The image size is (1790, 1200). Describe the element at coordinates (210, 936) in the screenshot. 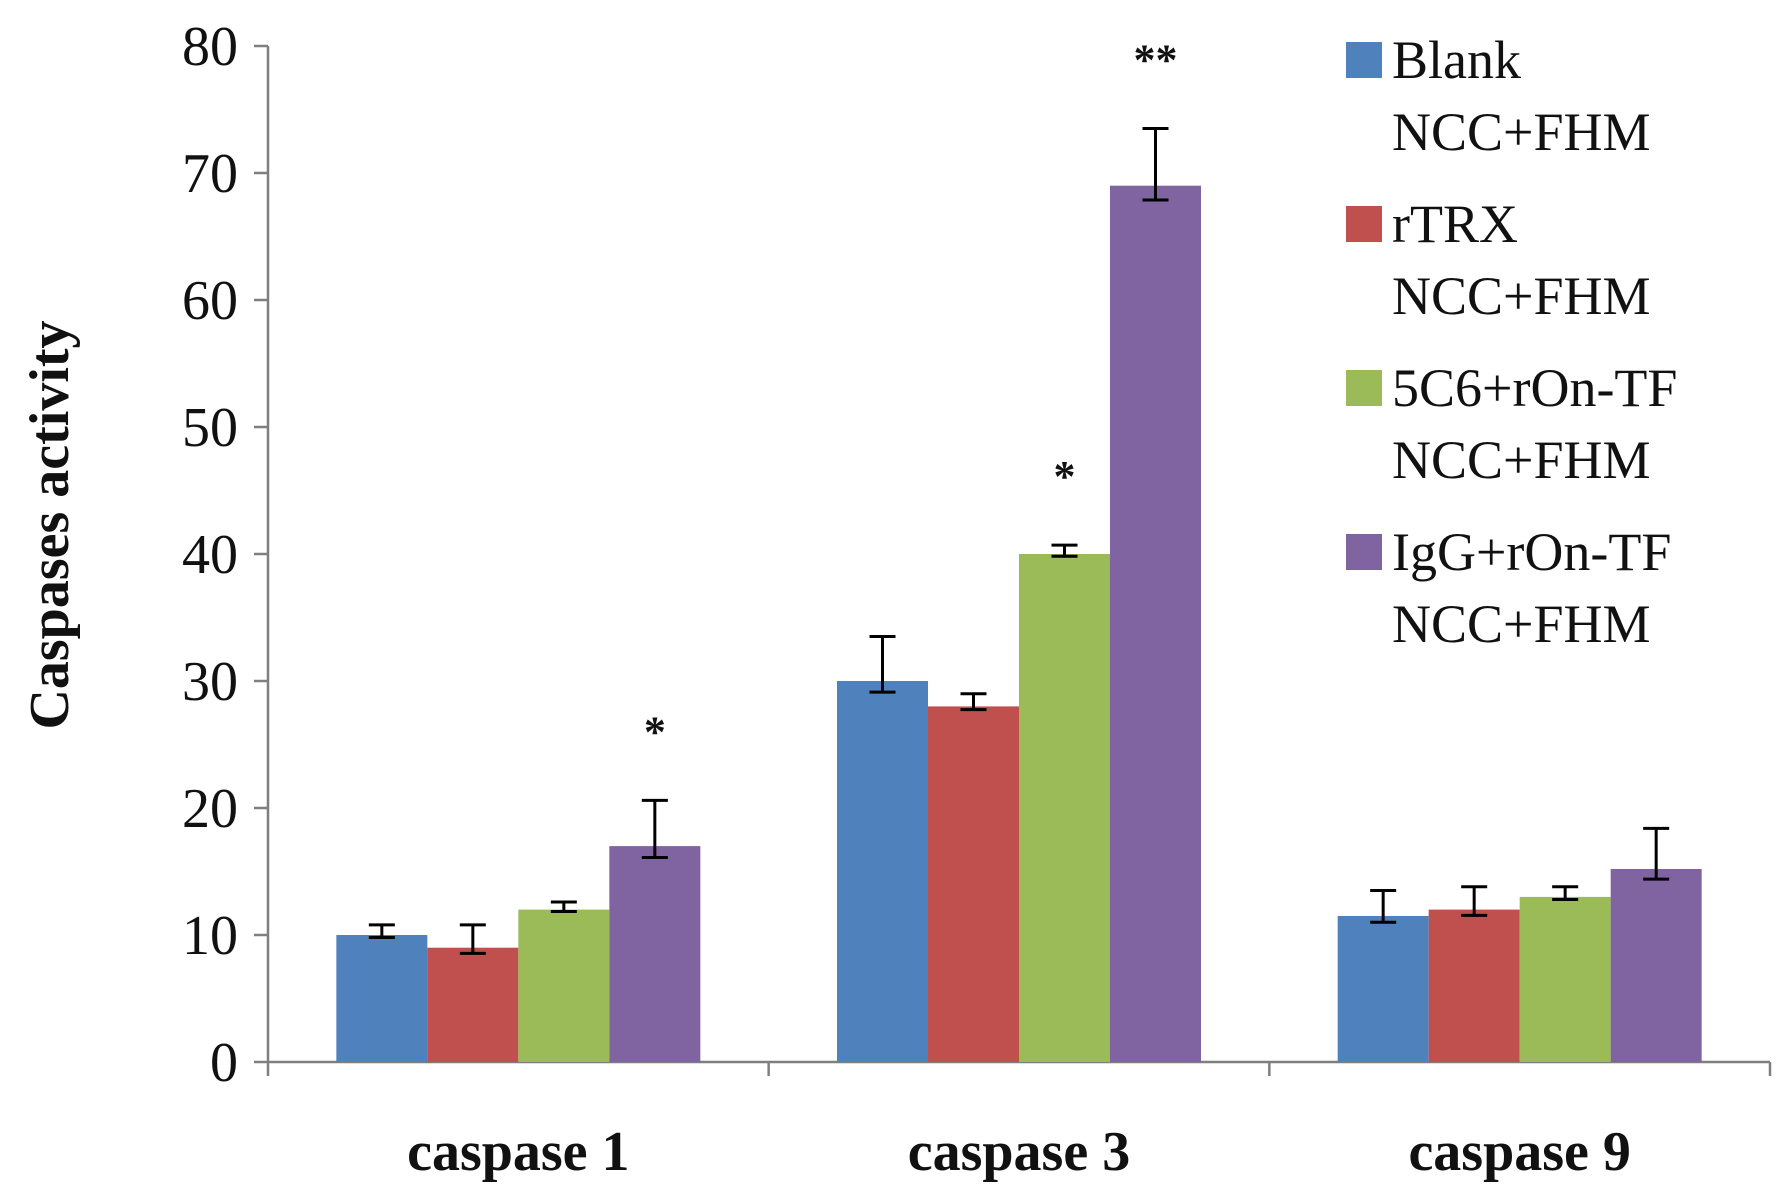

I see `y-tick-label: 10` at that location.